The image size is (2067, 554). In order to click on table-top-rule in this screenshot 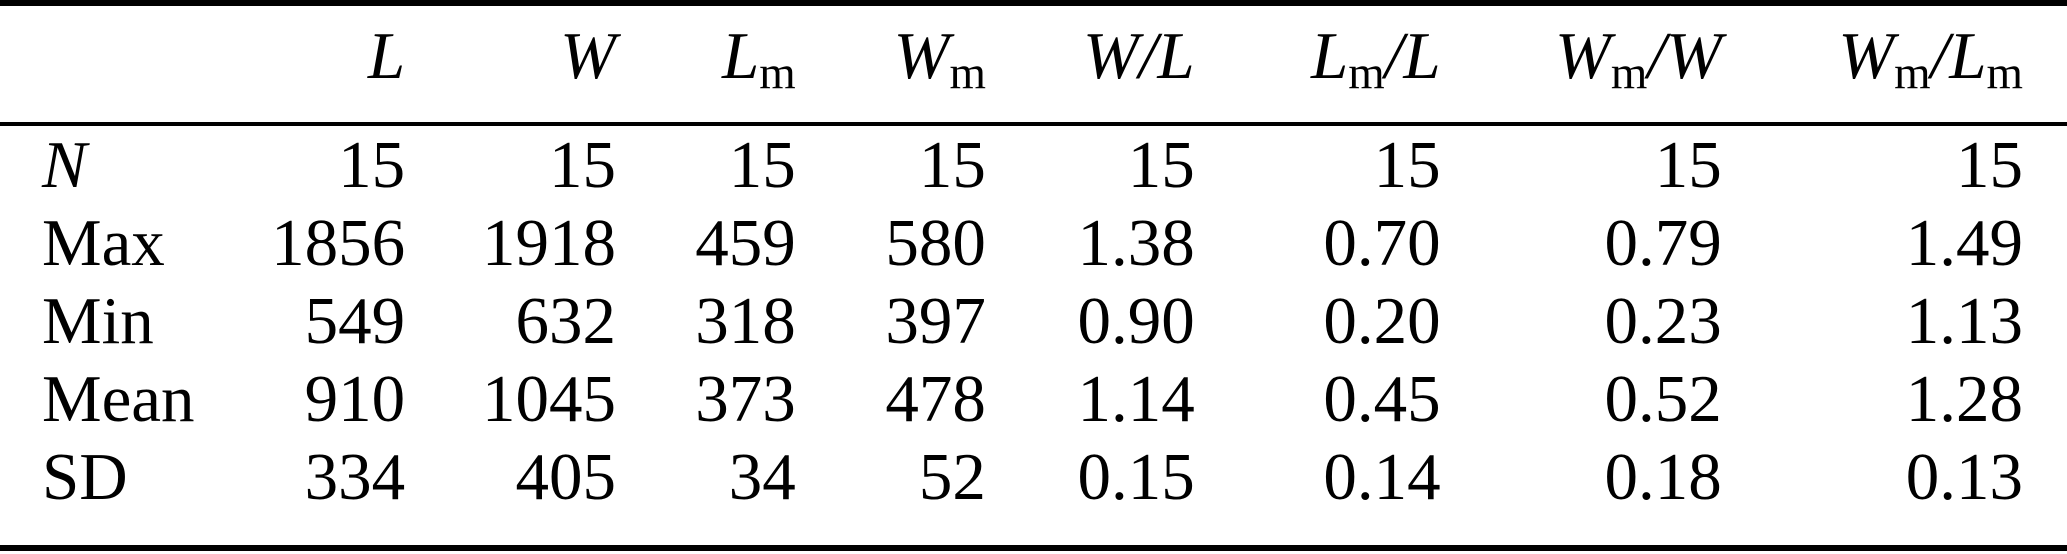, I will do `click(1033, 3)`.